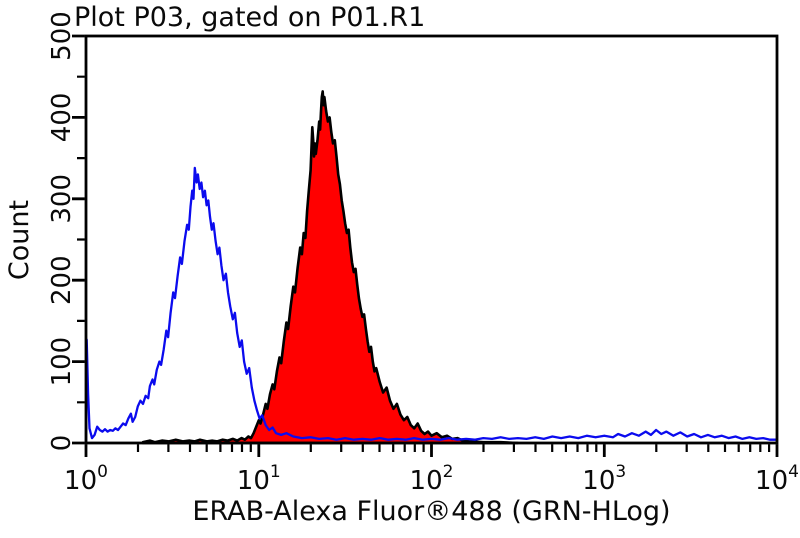 The width and height of the screenshot is (800, 538). What do you see at coordinates (62, 118) in the screenshot?
I see `y-tick-label: 400` at bounding box center [62, 118].